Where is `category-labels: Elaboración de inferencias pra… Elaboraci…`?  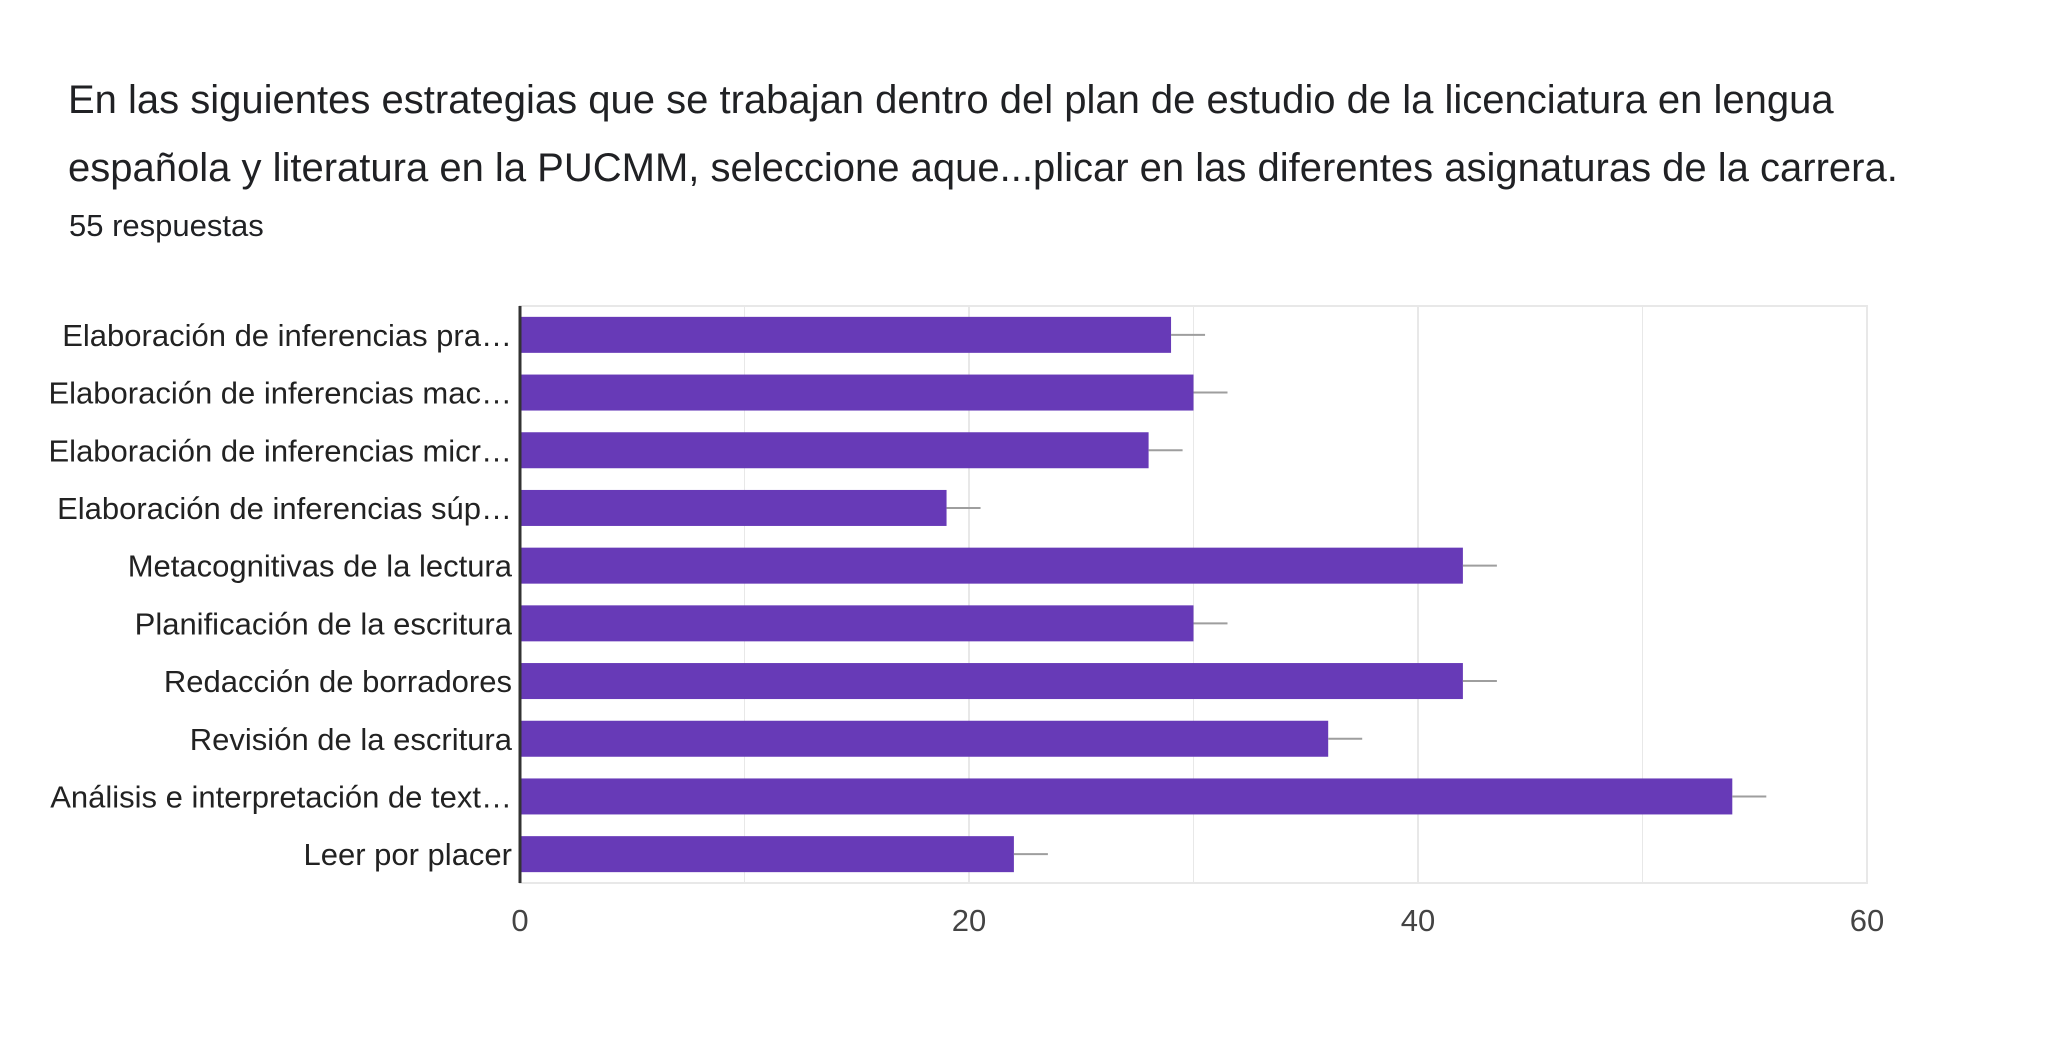 category-labels: Elaboración de inferencias pra… Elaboraci… is located at coordinates (280, 595).